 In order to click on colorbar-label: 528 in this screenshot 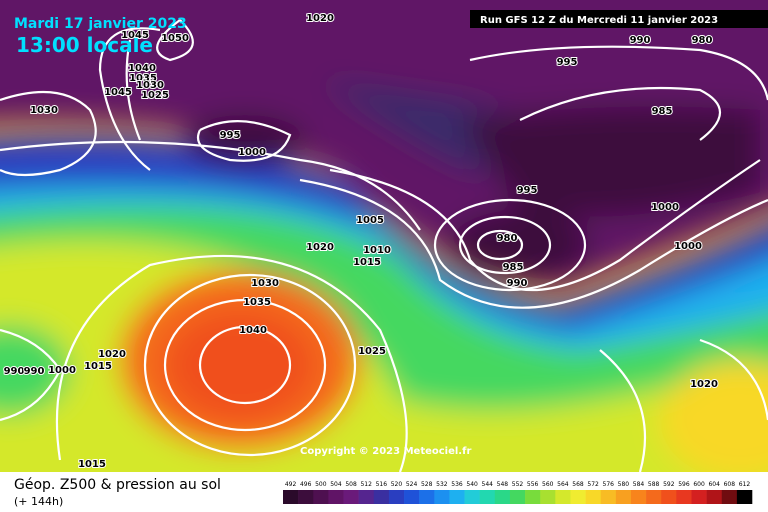, I will do `click(427, 484)`.